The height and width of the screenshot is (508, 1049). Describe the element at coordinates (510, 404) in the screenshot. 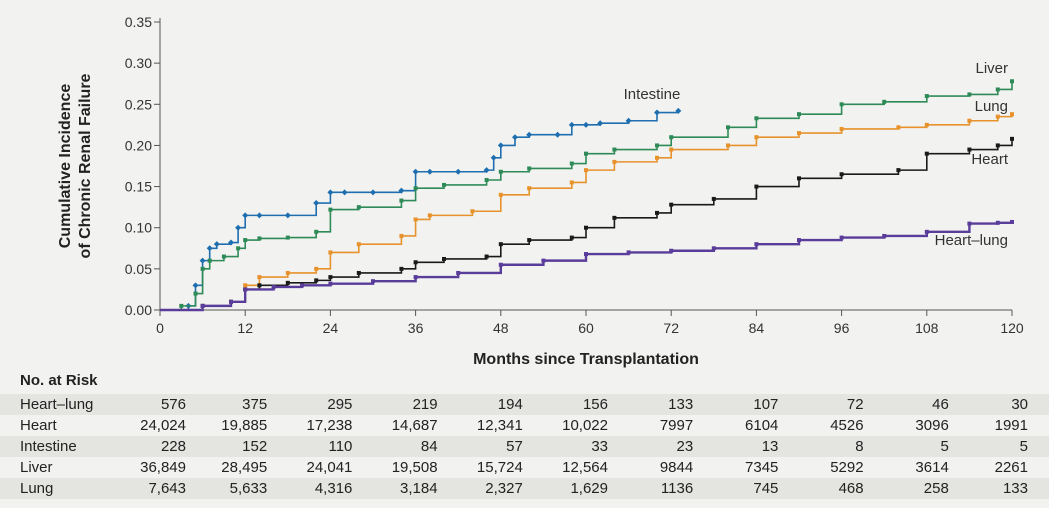

I see `risk-value: 194` at that location.